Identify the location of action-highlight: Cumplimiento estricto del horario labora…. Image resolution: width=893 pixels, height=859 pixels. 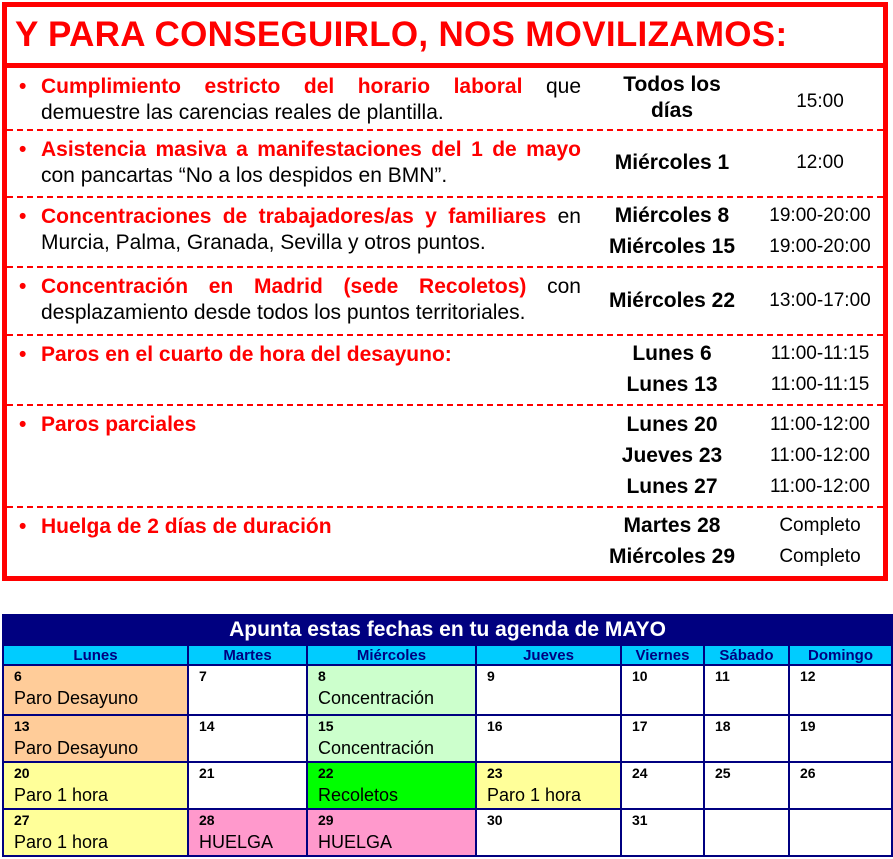
(282, 86).